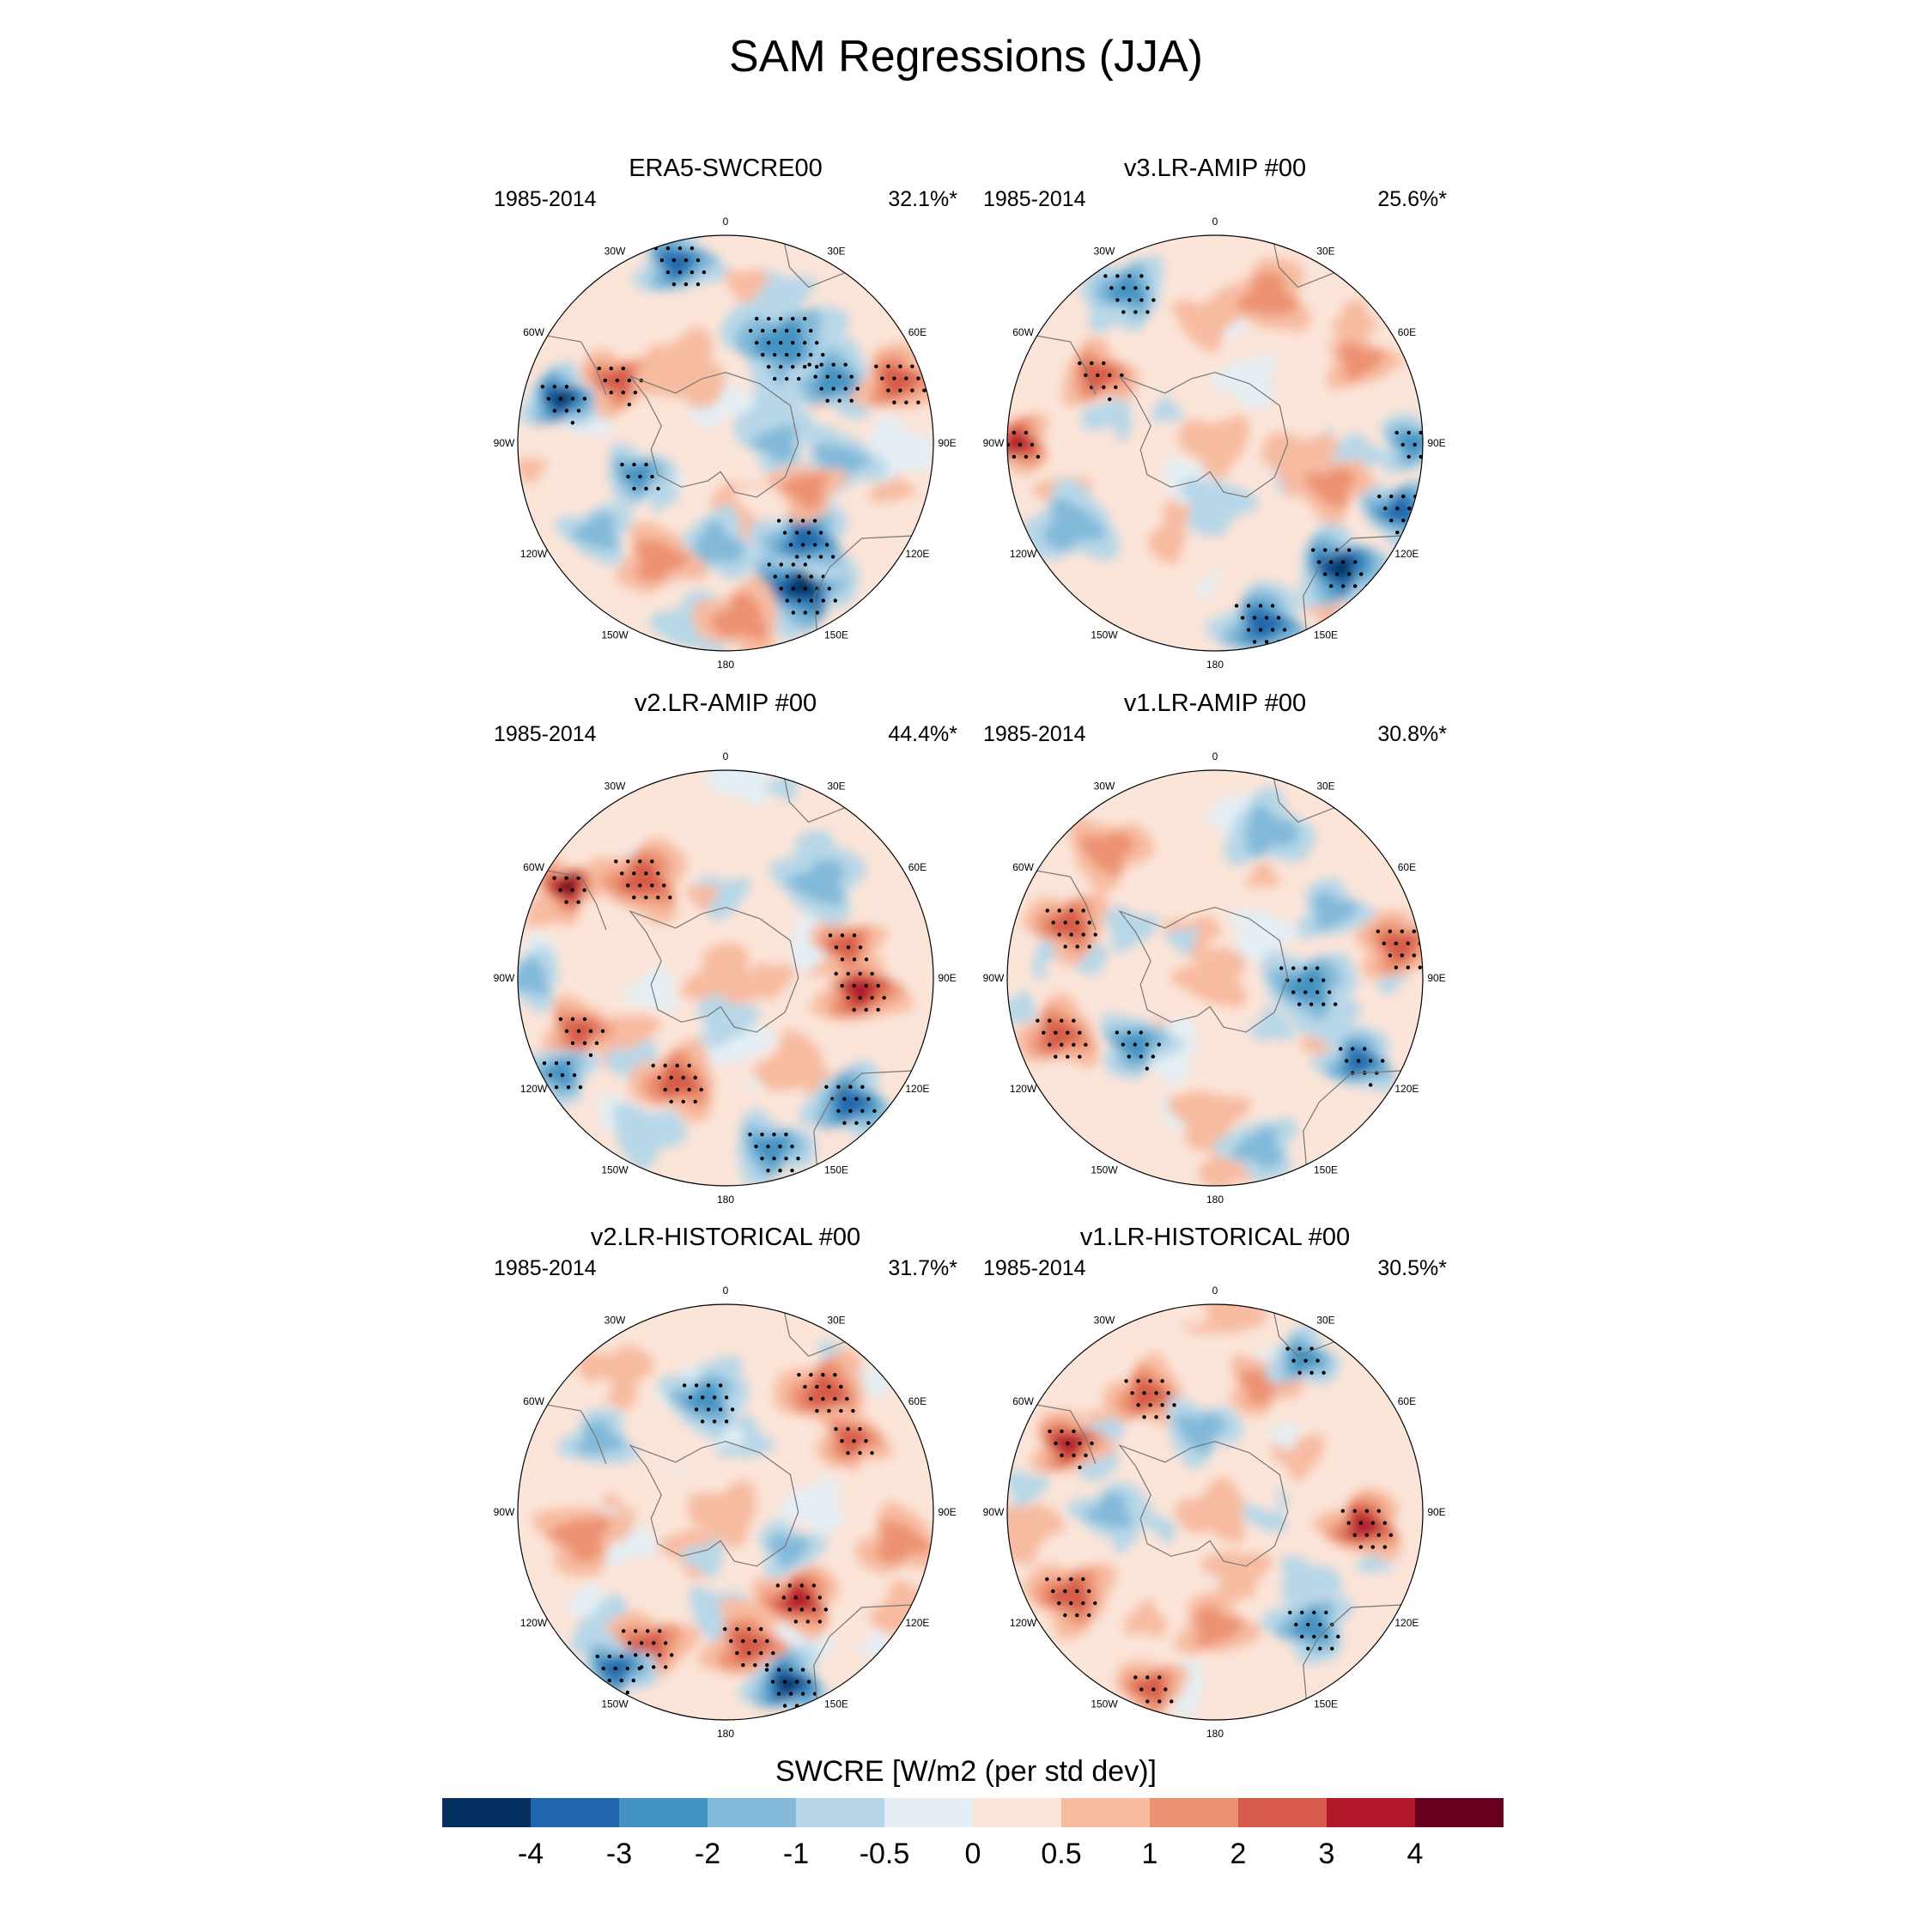 Image resolution: width=1932 pixels, height=1932 pixels. What do you see at coordinates (615, 1169) in the screenshot?
I see `longitude-label: 150W` at bounding box center [615, 1169].